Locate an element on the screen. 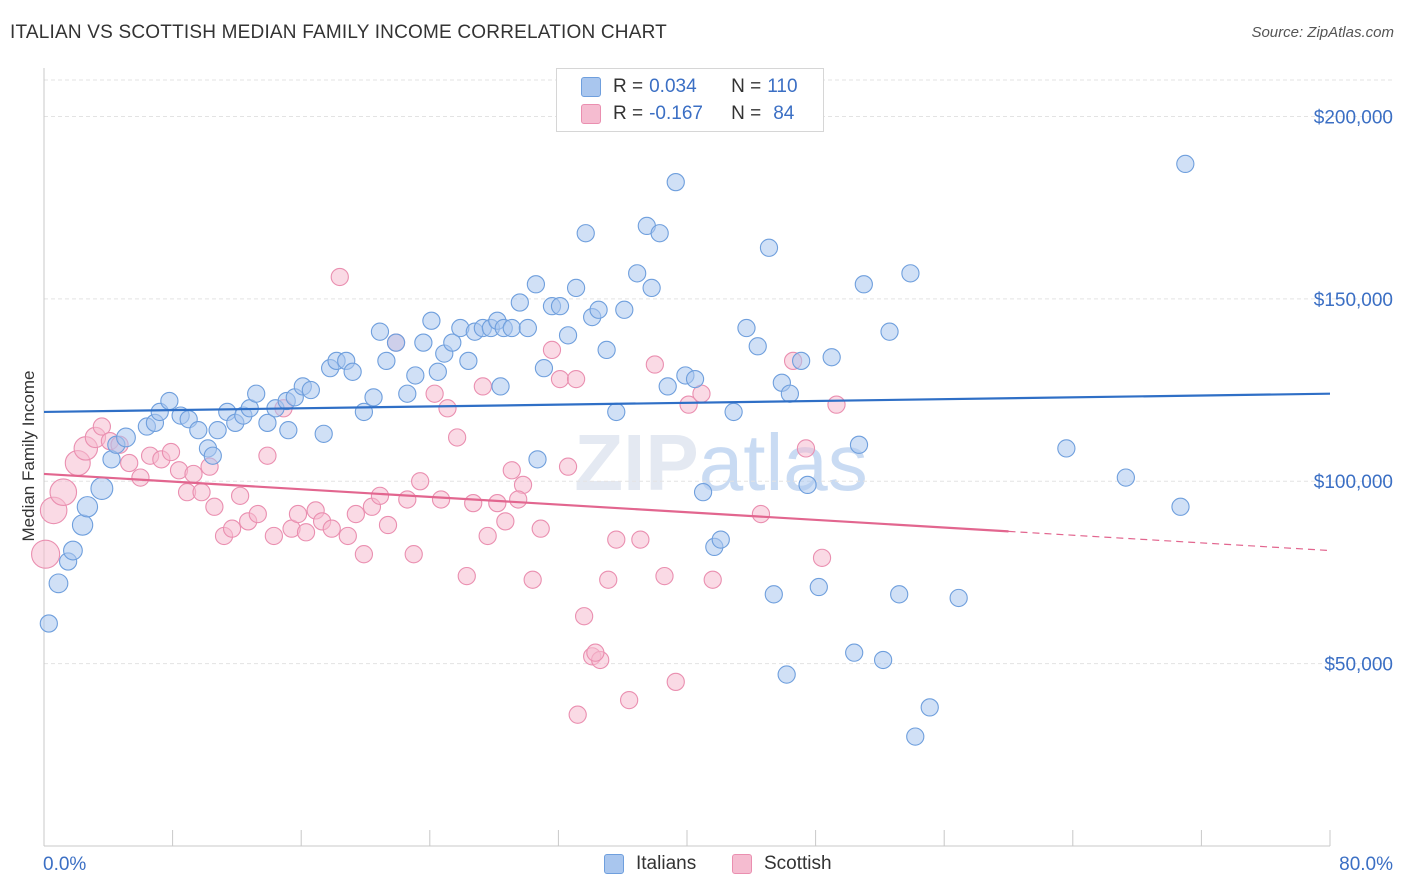 This screenshot has height=892, width=1406. stats-legend: R = 0.034 N = 110 R = -0.167 N = 84 is located at coordinates (690, 100).